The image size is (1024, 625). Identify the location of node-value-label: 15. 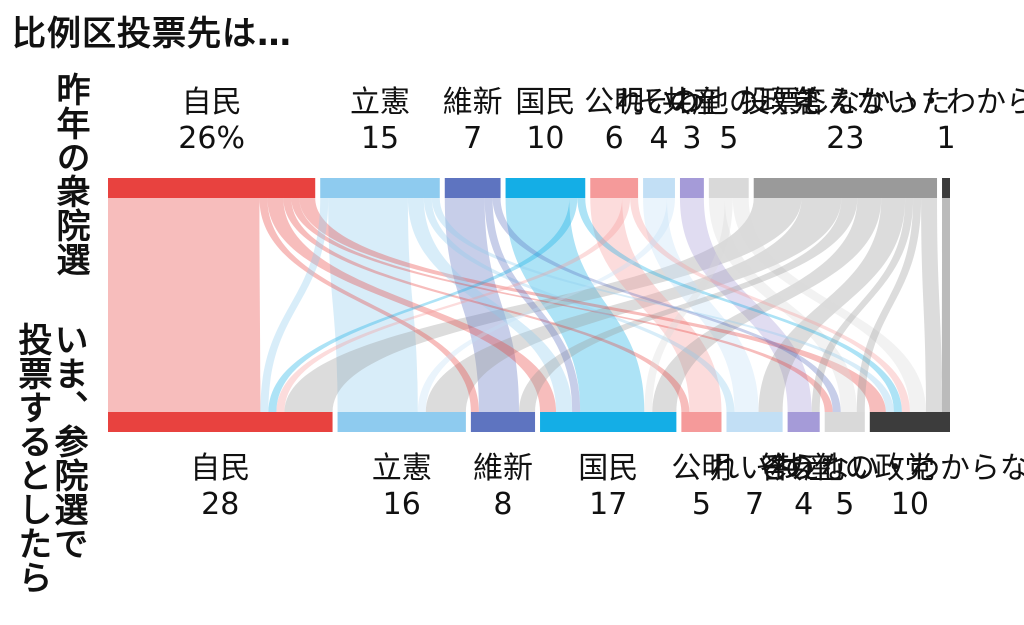
(380, 138).